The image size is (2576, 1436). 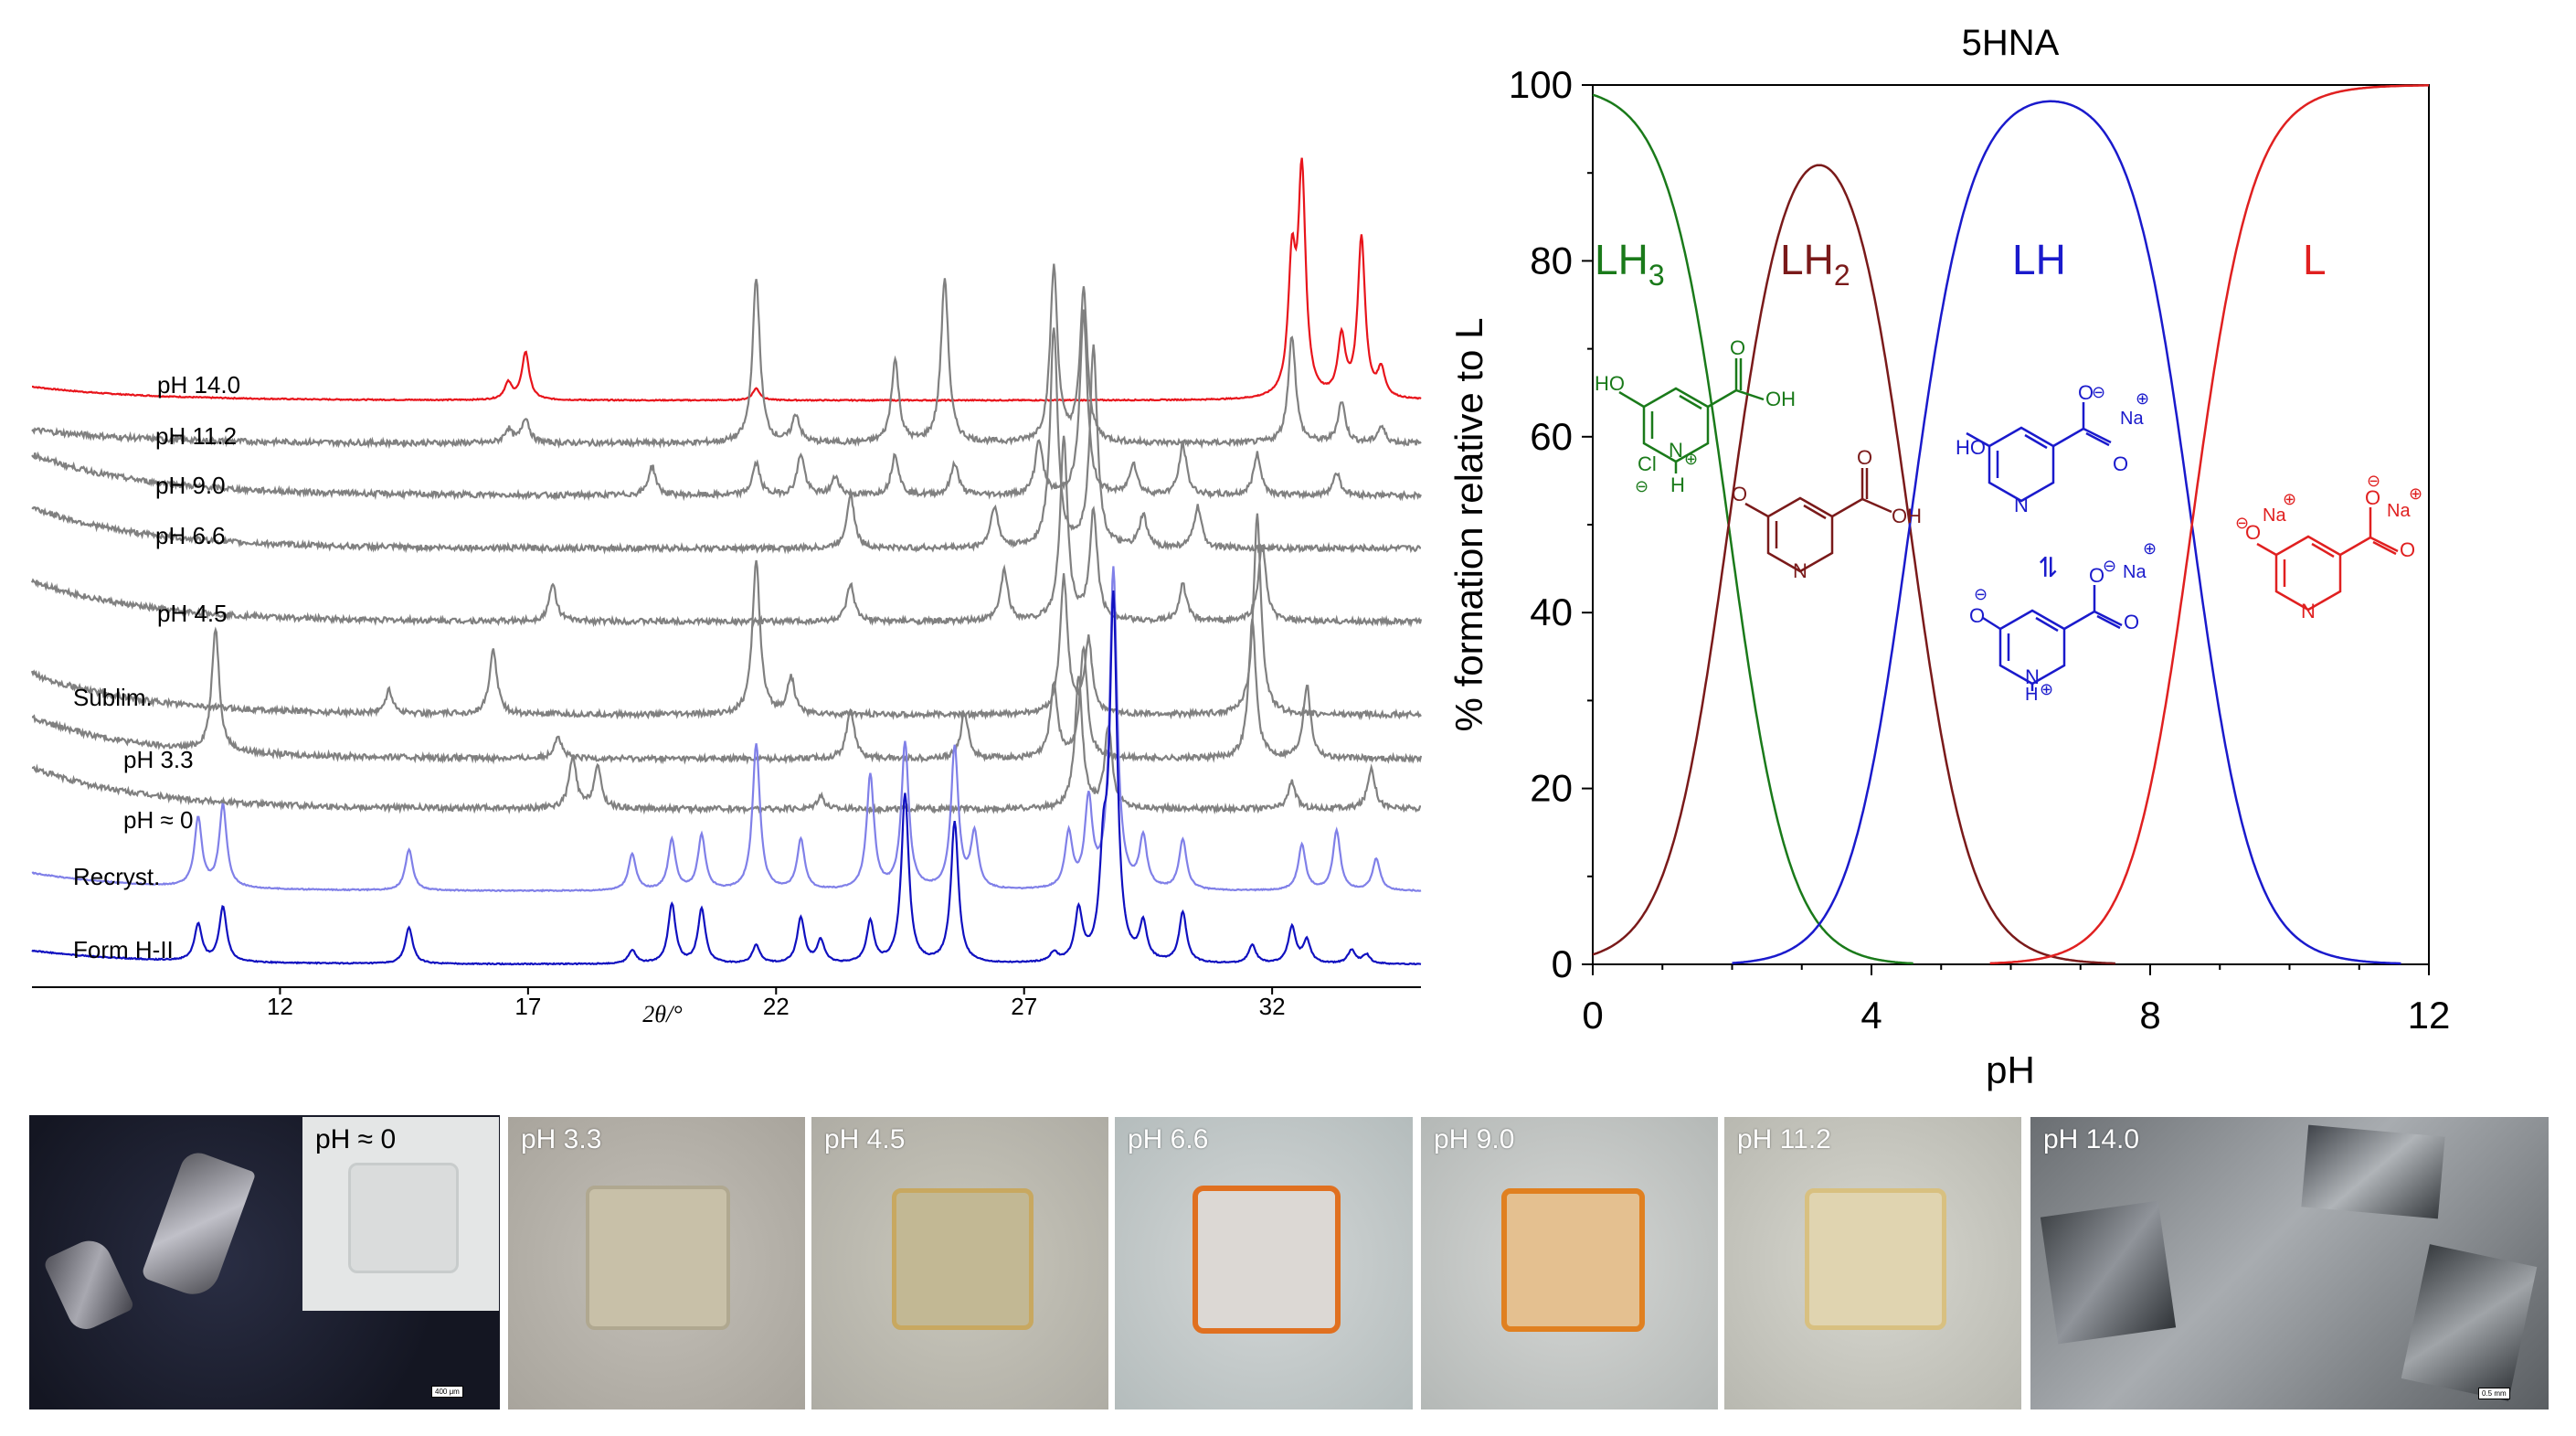 What do you see at coordinates (2011, 43) in the screenshot?
I see `speciation-title: 5HNA` at bounding box center [2011, 43].